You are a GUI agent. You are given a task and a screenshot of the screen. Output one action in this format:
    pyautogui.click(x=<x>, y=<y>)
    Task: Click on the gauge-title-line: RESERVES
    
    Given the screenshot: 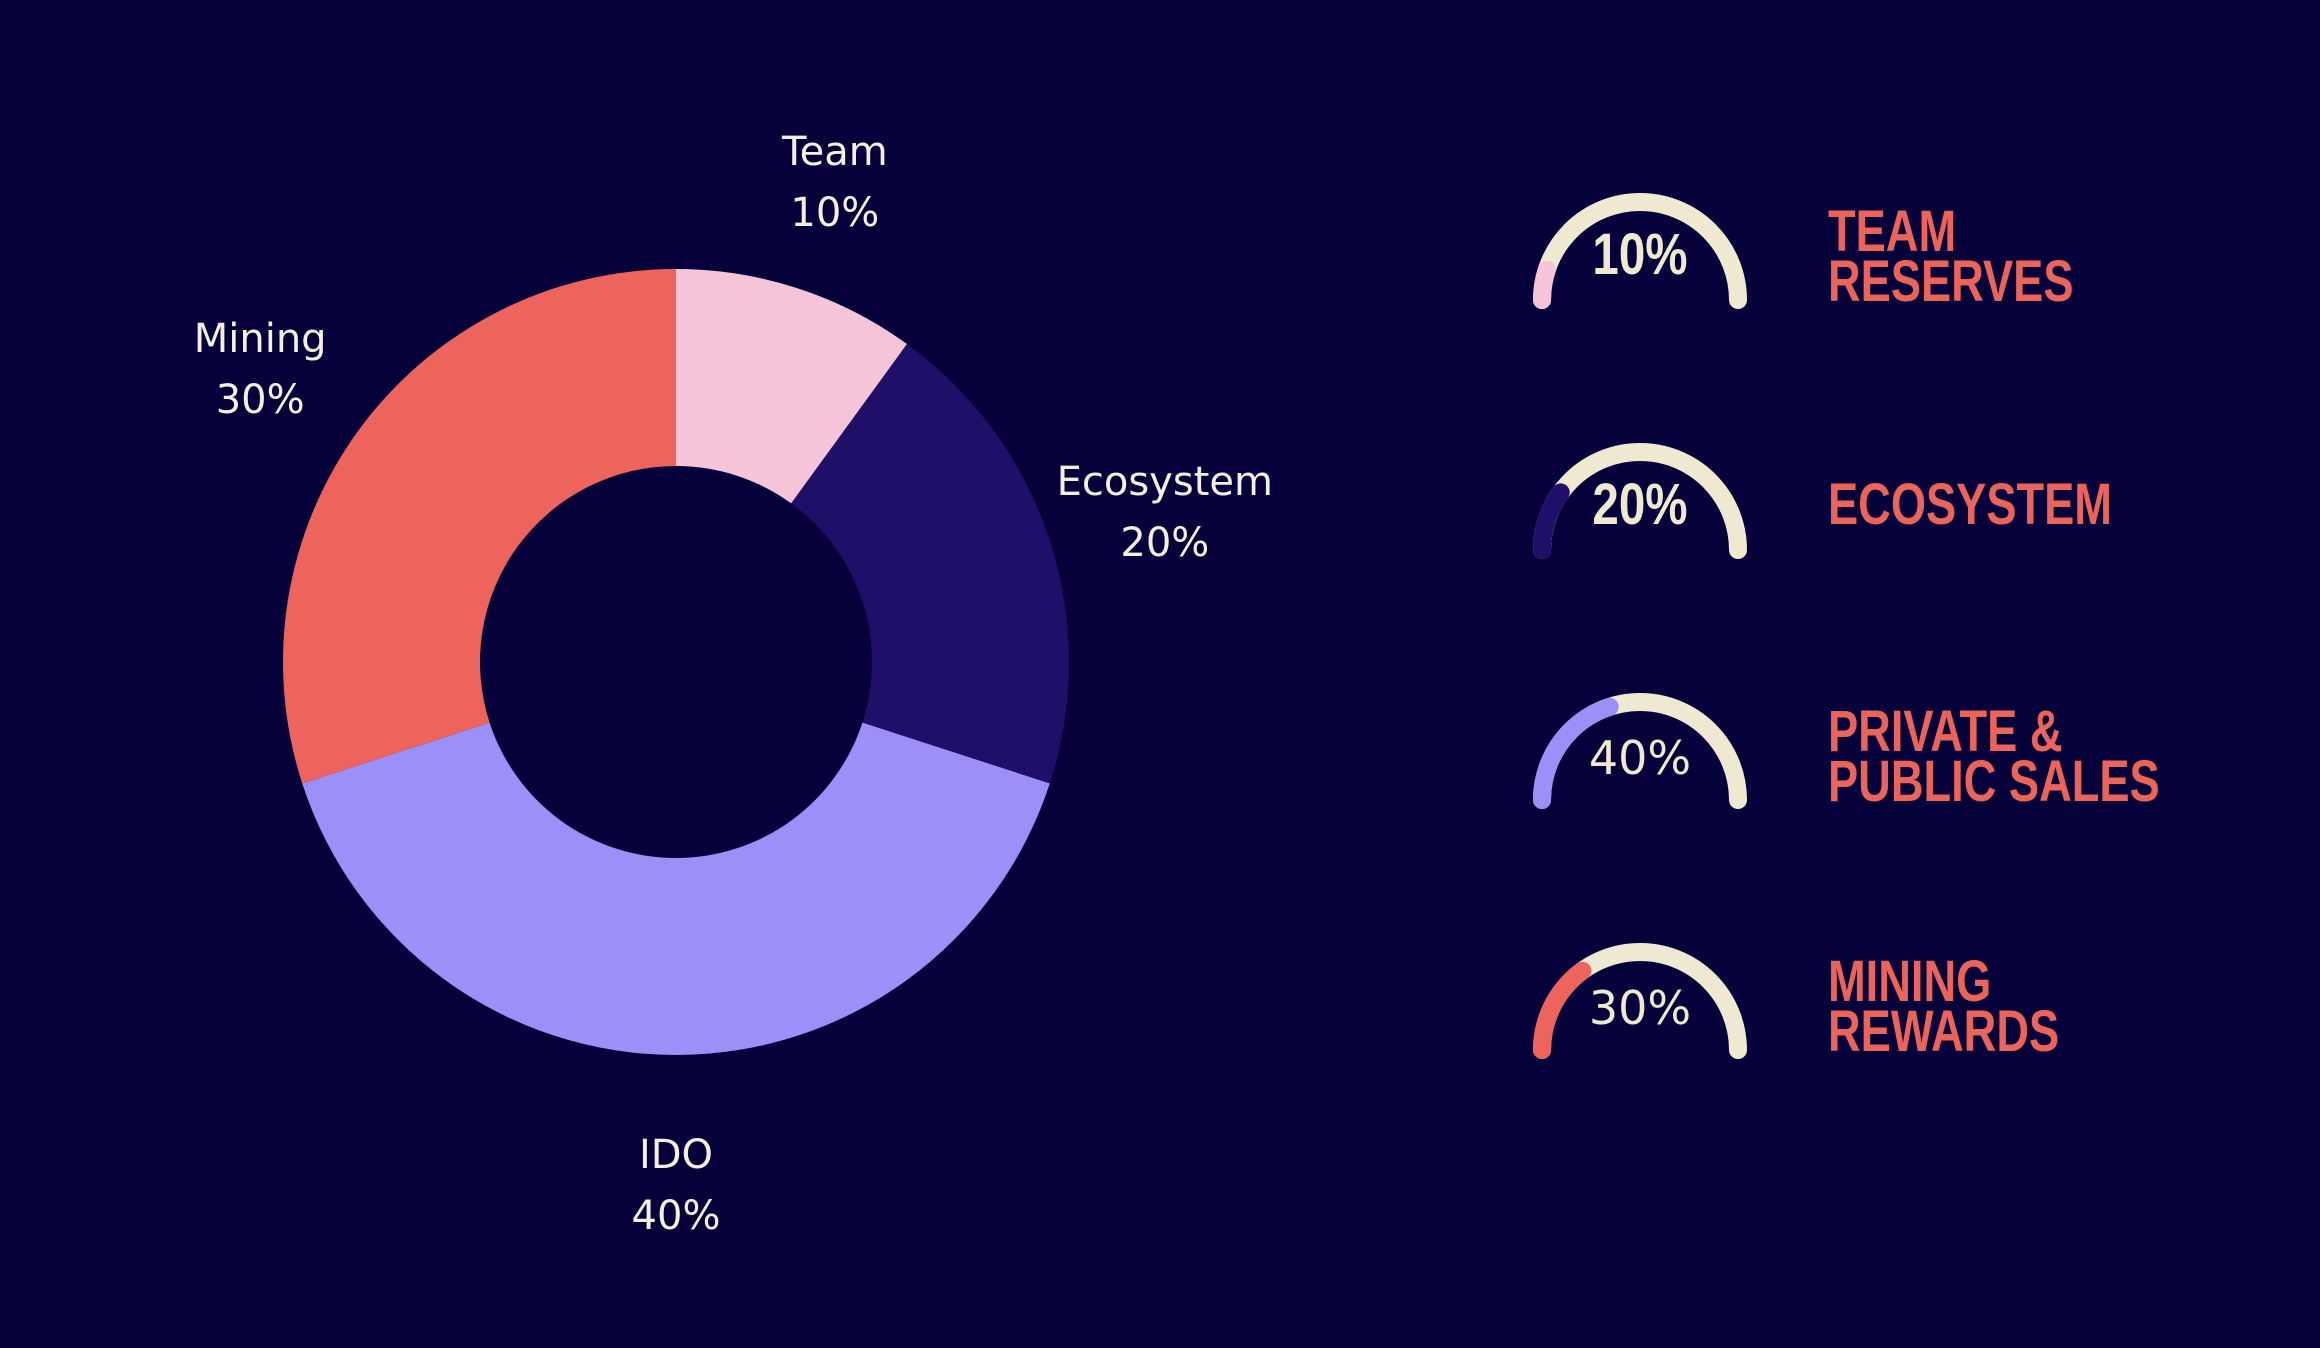 What is the action you would take?
    pyautogui.click(x=1951, y=282)
    